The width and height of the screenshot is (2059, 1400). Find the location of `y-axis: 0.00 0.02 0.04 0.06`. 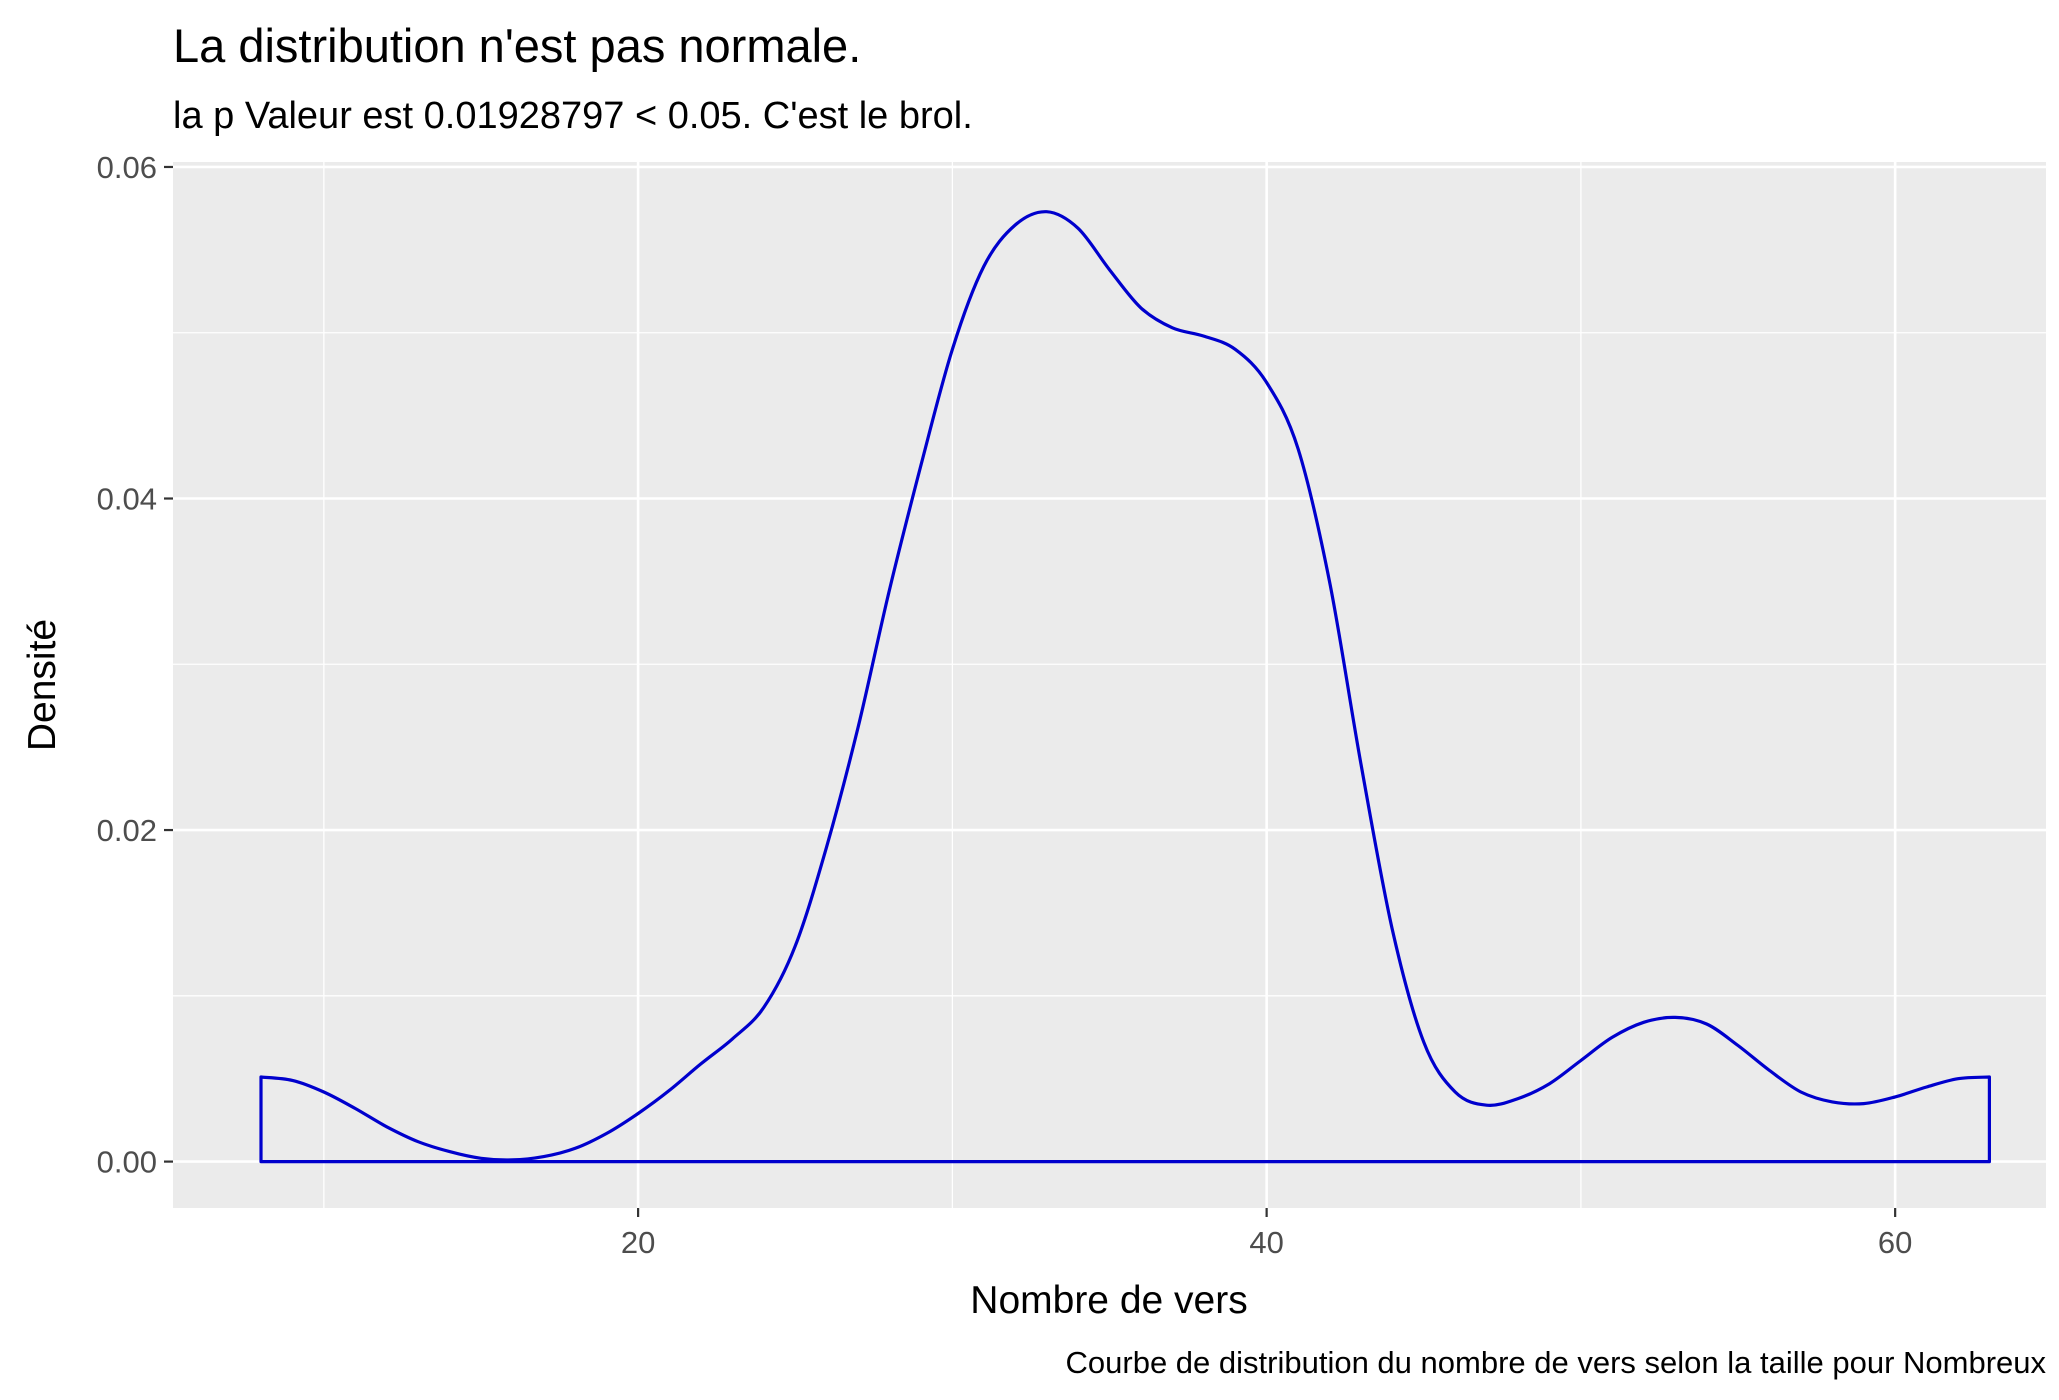

y-axis: 0.00 0.02 0.04 0.06 is located at coordinates (135, 665).